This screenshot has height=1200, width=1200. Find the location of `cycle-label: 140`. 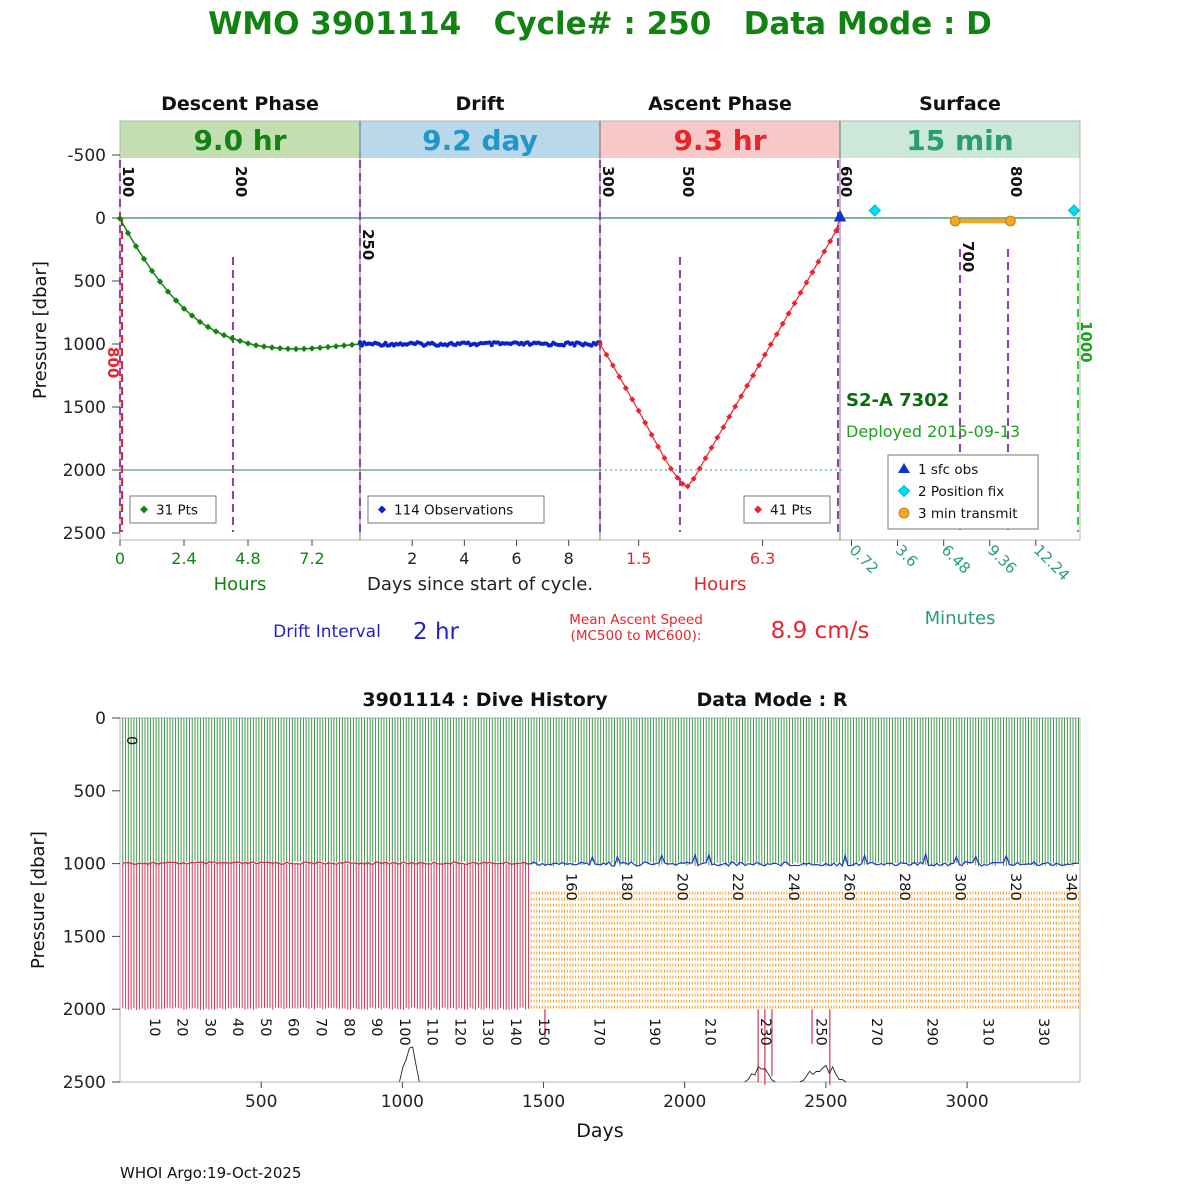

cycle-label: 140 is located at coordinates (515, 1032).